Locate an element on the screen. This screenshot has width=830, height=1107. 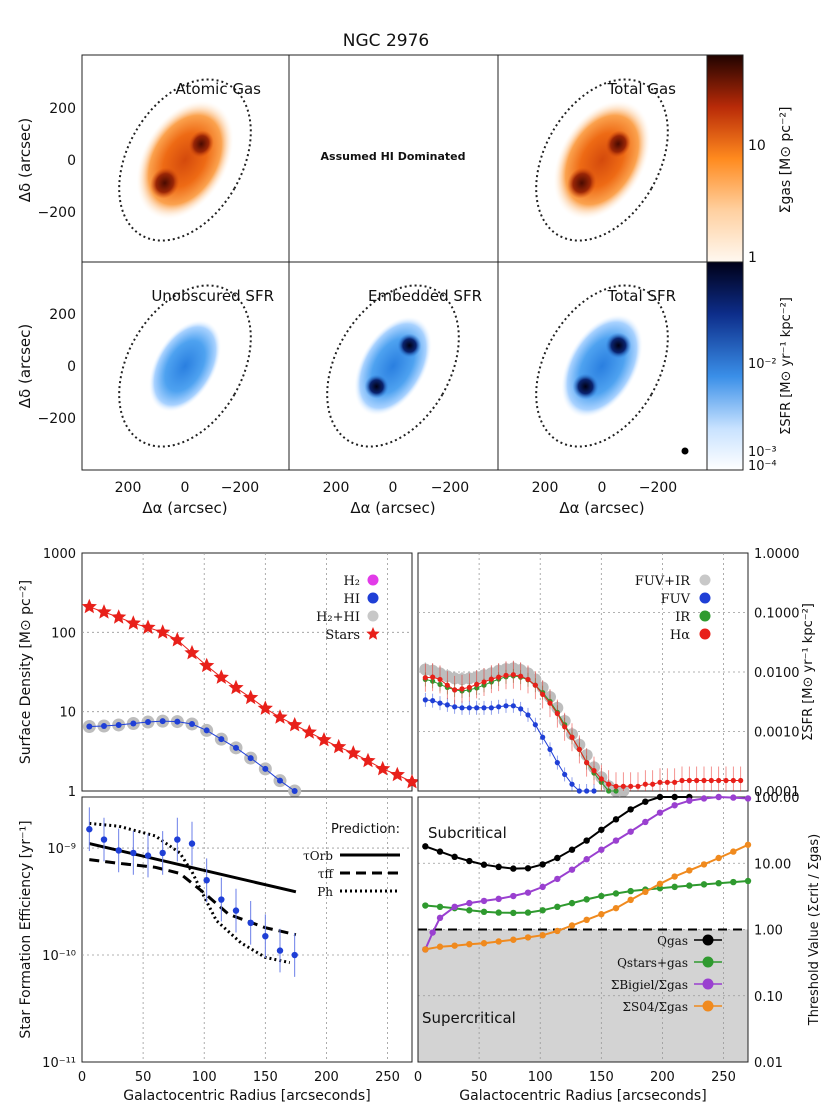
xtick-label: 150 is located at coordinates (265, 1077).